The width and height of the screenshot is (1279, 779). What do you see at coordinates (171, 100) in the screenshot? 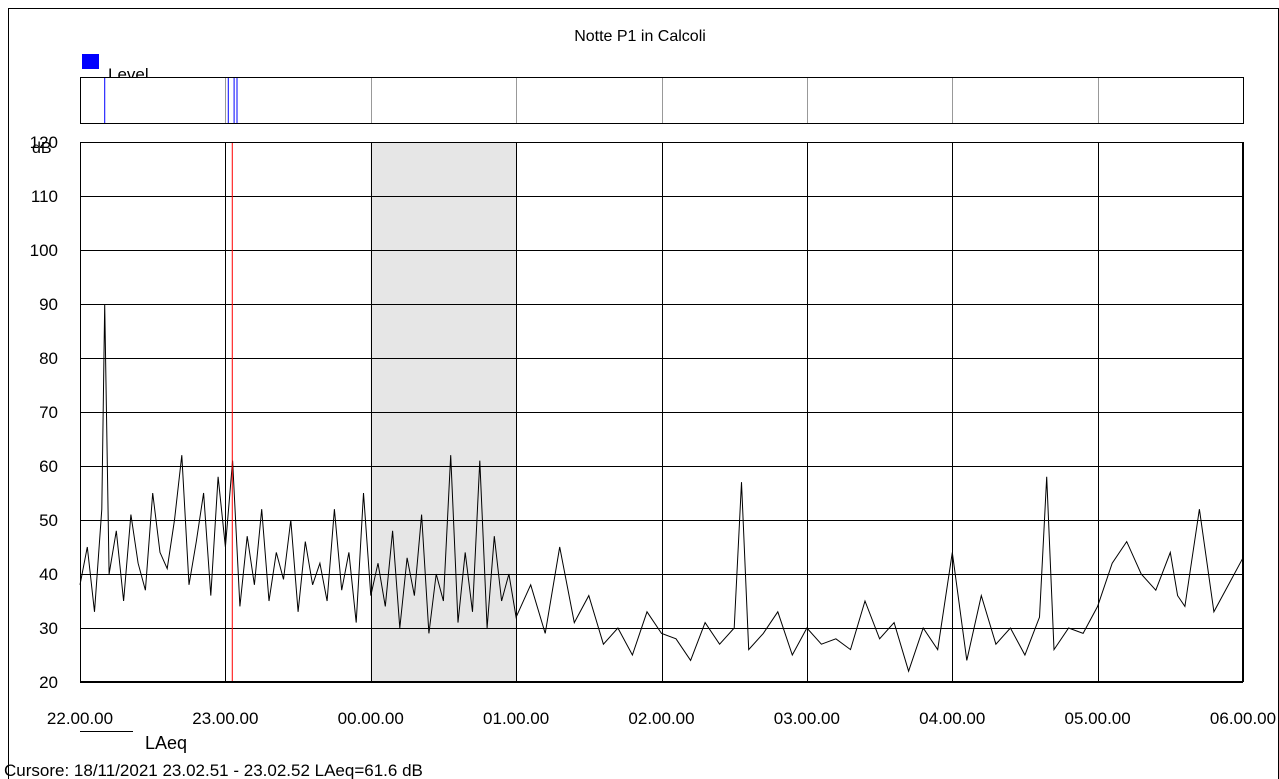
I see `level-overview-markers` at bounding box center [171, 100].